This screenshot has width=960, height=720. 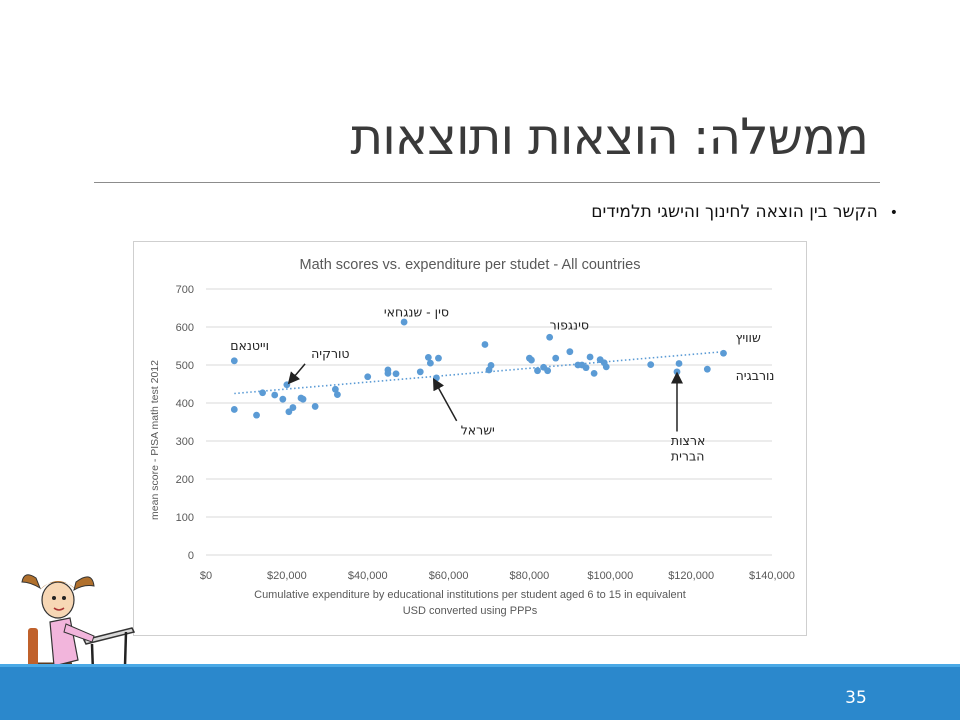 I want to click on footer-bar, so click(x=480, y=692).